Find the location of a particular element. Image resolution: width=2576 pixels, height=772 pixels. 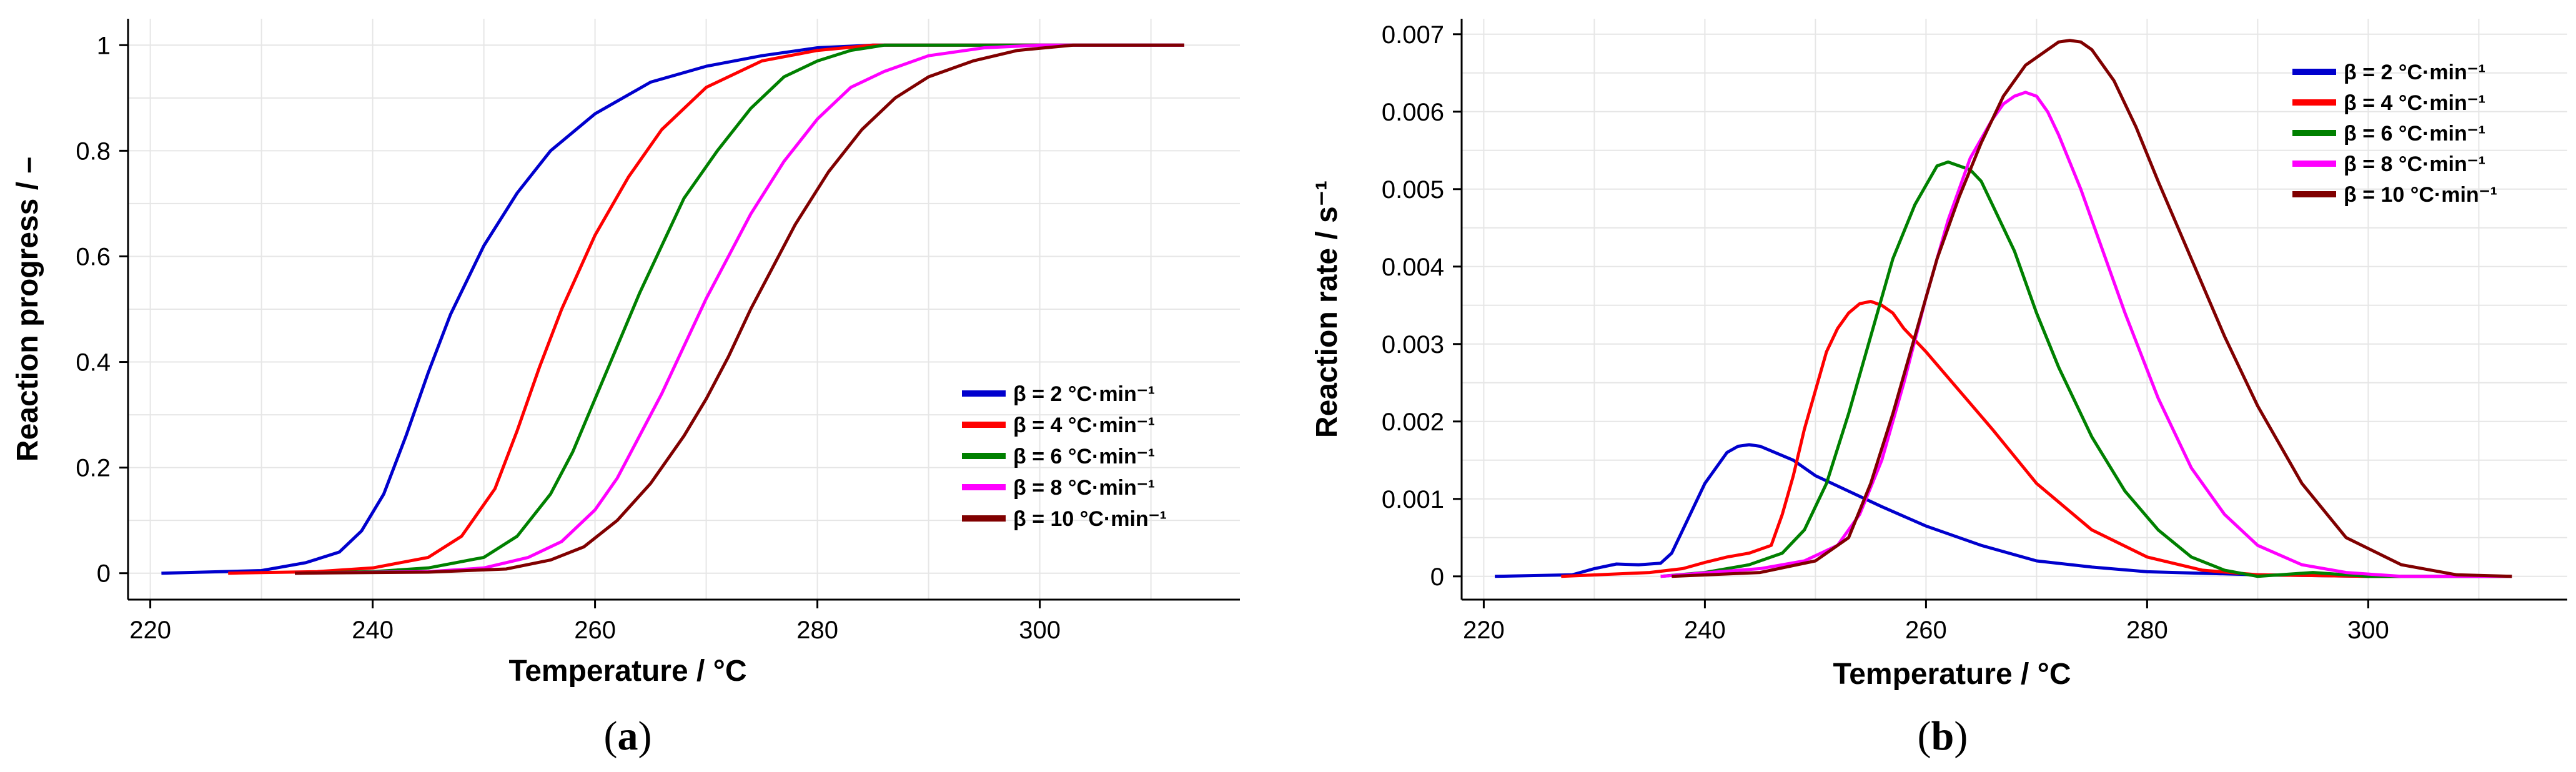

panel-letter-b: b is located at coordinates (1942, 736).